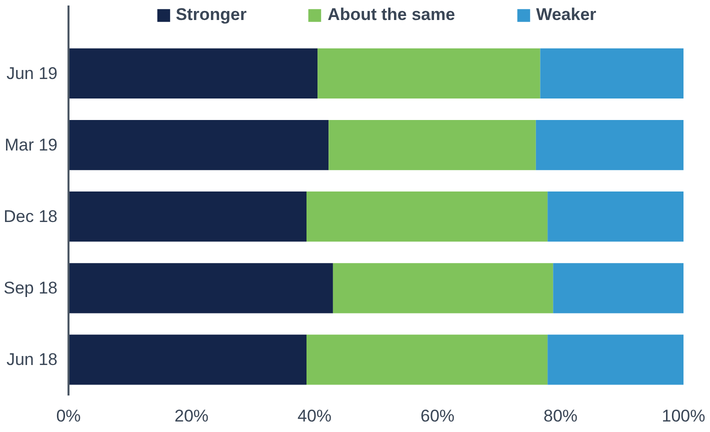 Image resolution: width=710 pixels, height=432 pixels. I want to click on legend-label: Stronger, so click(211, 15).